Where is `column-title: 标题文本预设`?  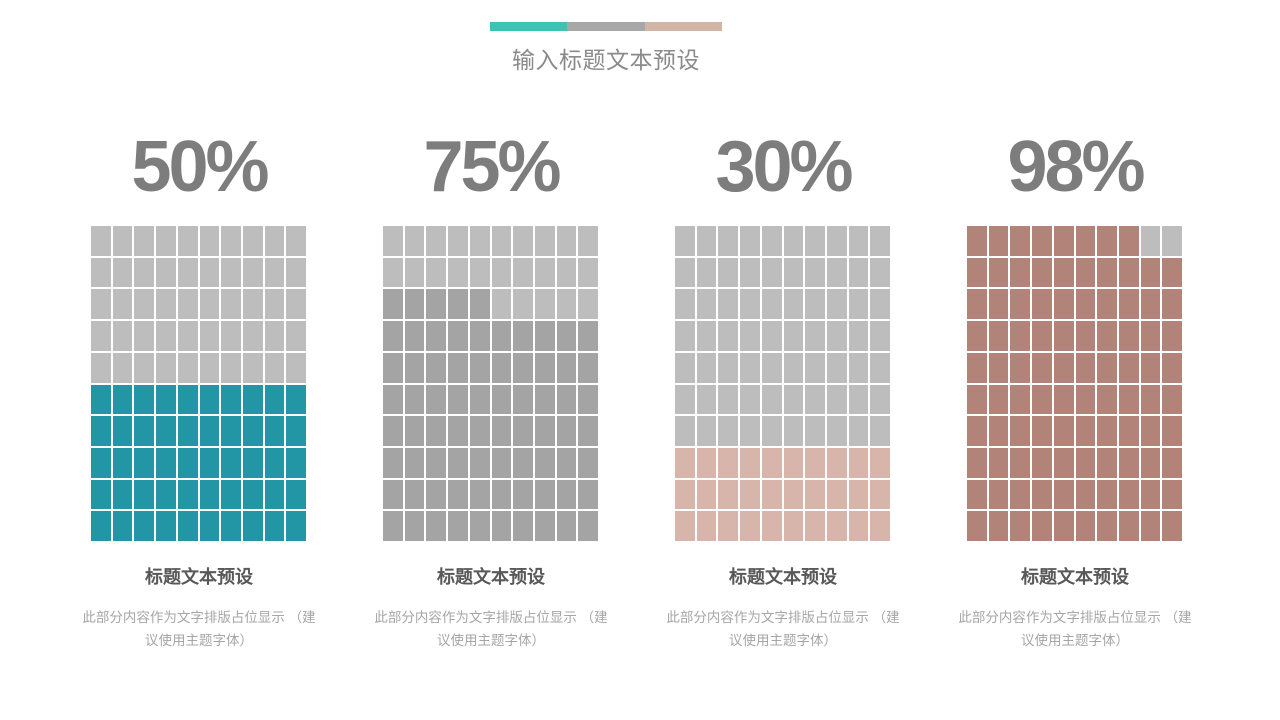
column-title: 标题文本预设 is located at coordinates (199, 577).